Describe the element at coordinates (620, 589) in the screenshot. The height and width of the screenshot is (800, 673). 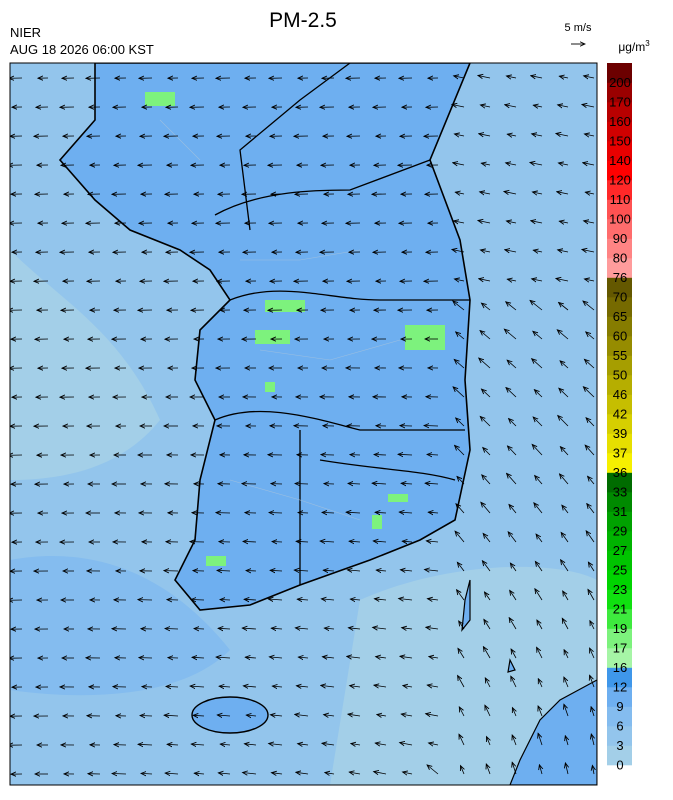
I see `colorbar-label: 23` at that location.